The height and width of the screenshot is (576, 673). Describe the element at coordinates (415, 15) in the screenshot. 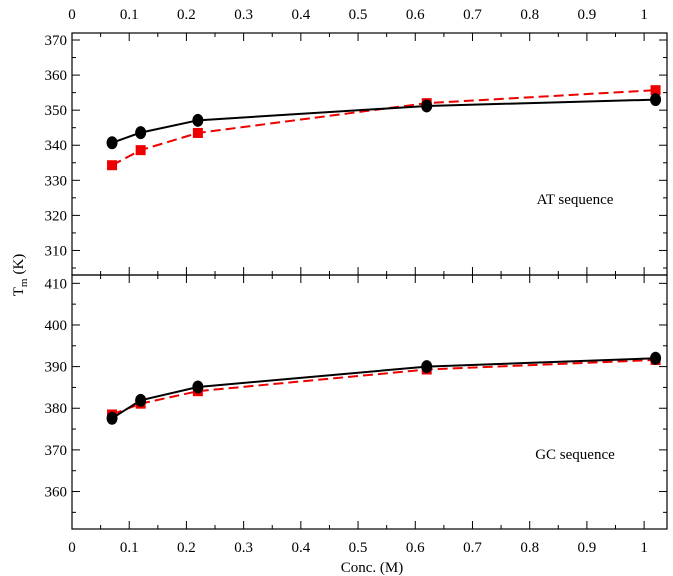

I see `at-x-tick-label: 0.6` at that location.